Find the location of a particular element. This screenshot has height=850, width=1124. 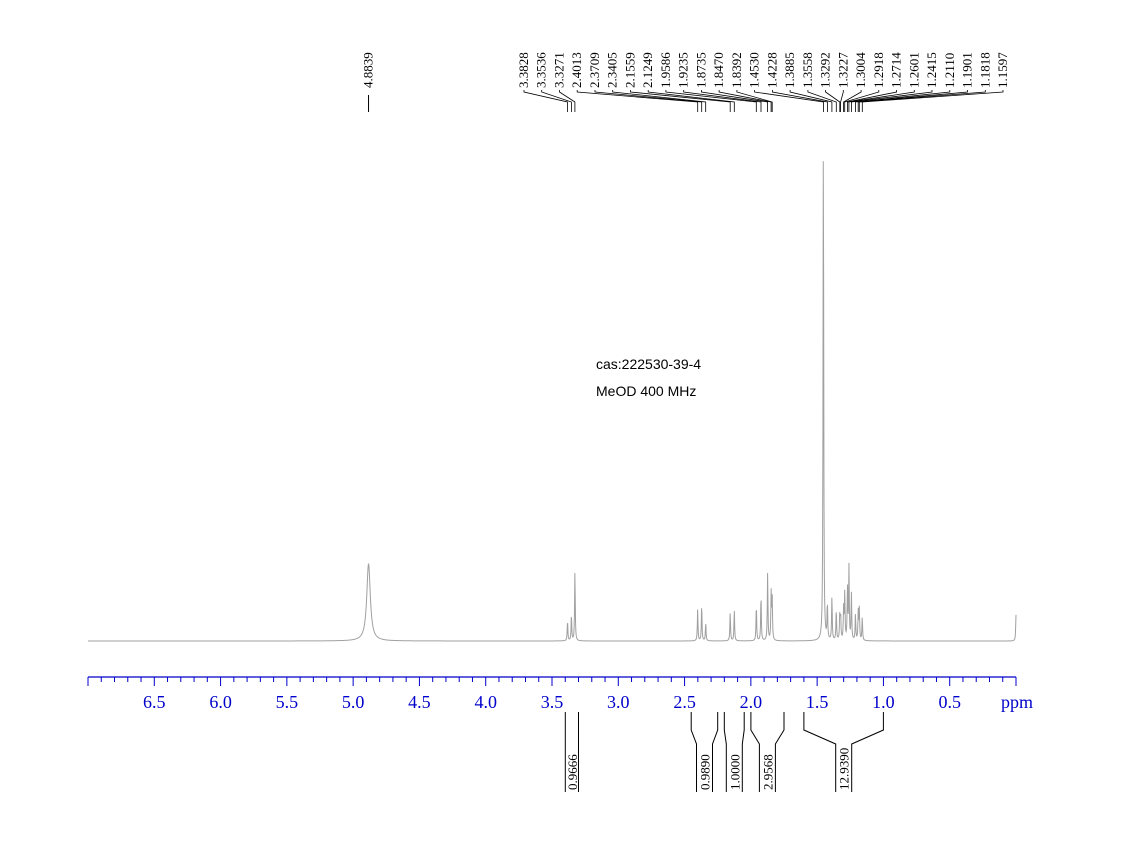

peak-label: 1.3558 is located at coordinates (807, 70).